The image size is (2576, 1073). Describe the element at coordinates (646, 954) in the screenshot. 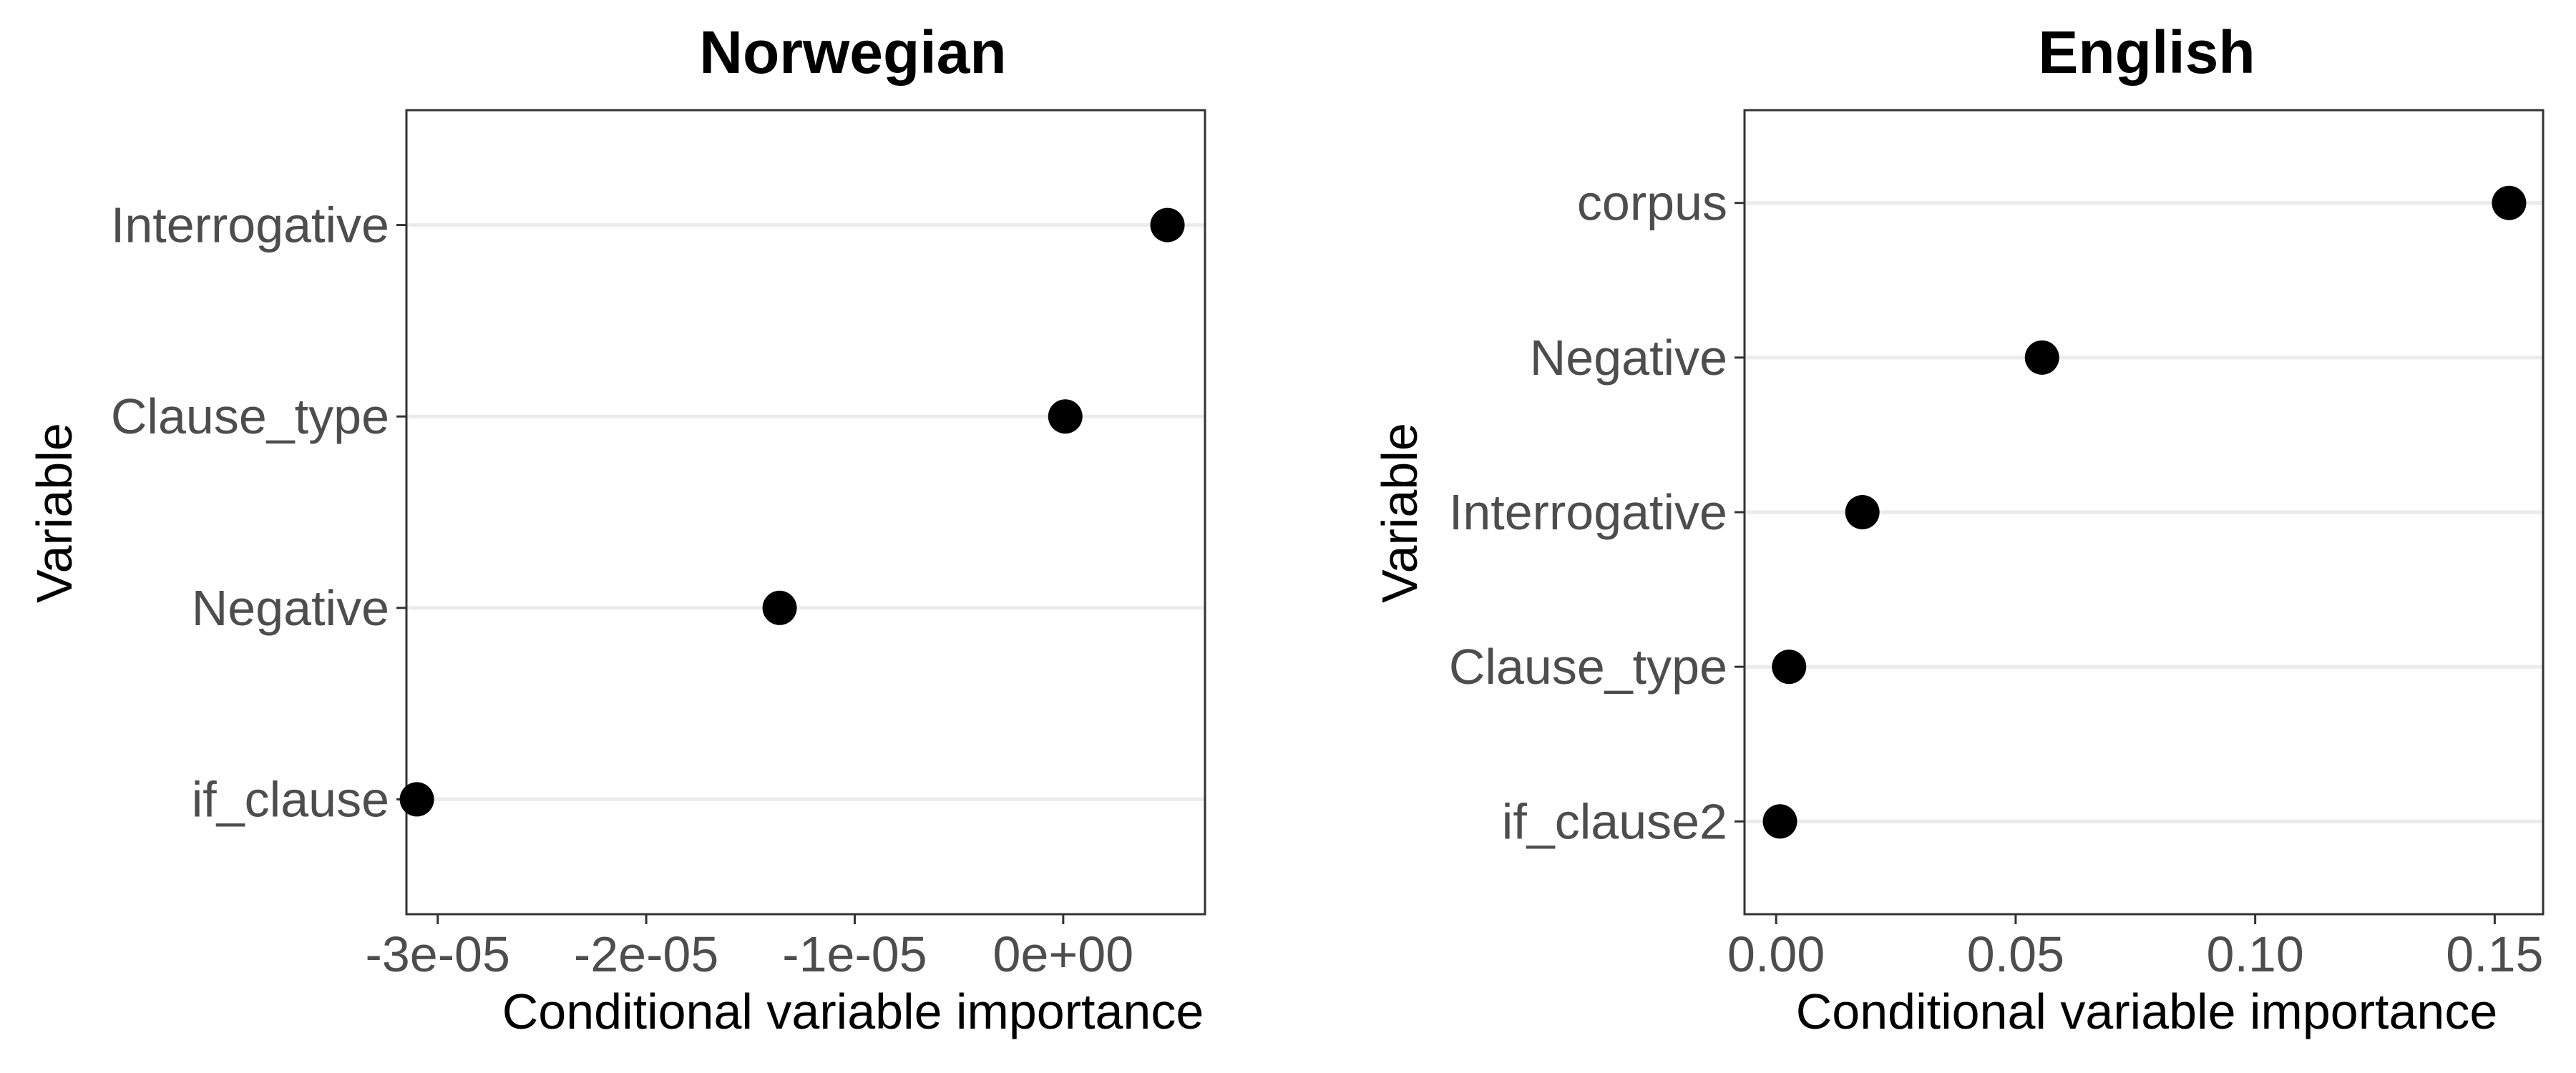

I see `x-tick-label-2e-05: -2e-05` at that location.